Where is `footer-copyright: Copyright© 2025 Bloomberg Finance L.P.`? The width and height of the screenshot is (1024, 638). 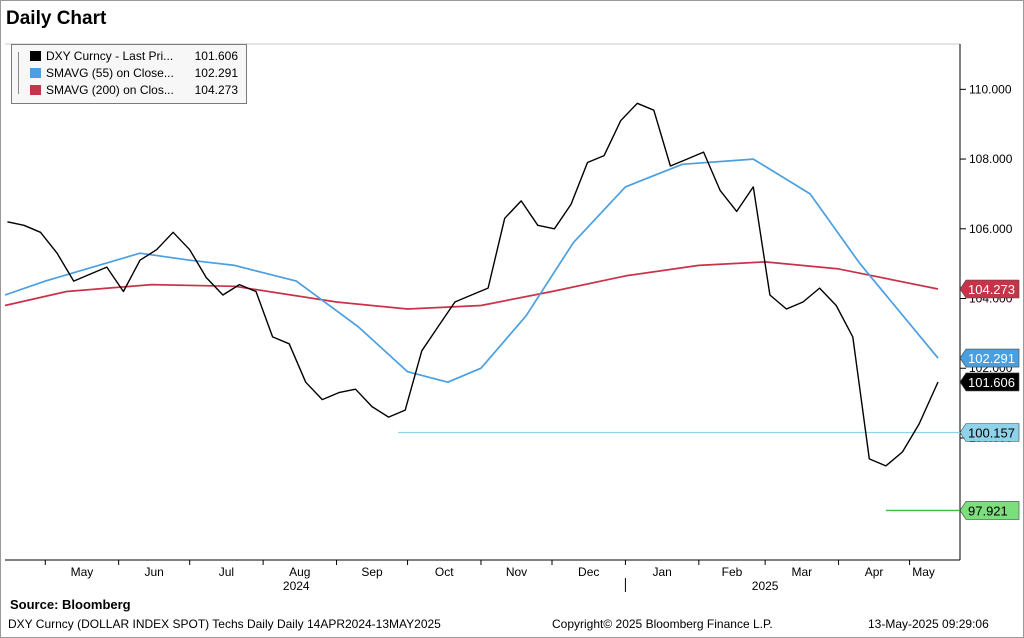
footer-copyright: Copyright© 2025 Bloomberg Finance L.P. is located at coordinates (662, 624).